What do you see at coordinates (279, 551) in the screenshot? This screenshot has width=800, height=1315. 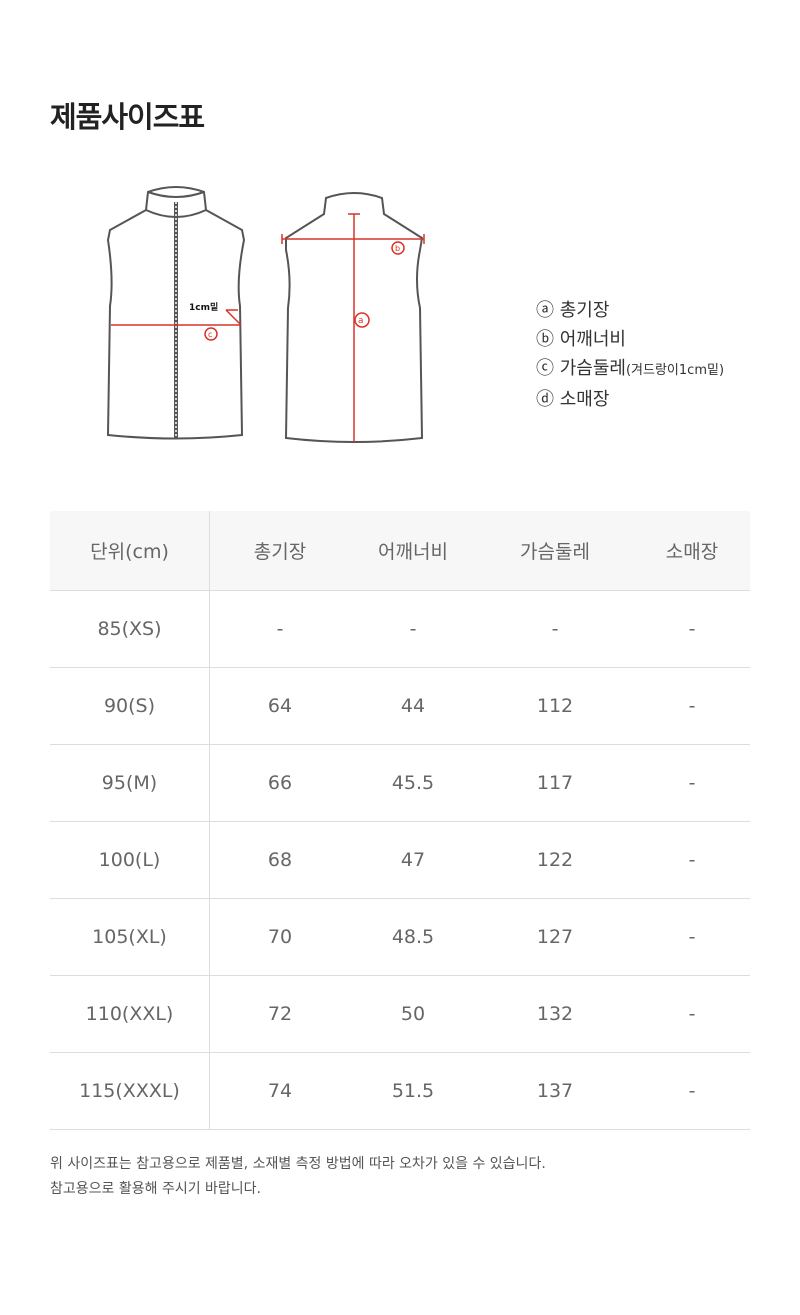 I see `header-length: 총기장` at bounding box center [279, 551].